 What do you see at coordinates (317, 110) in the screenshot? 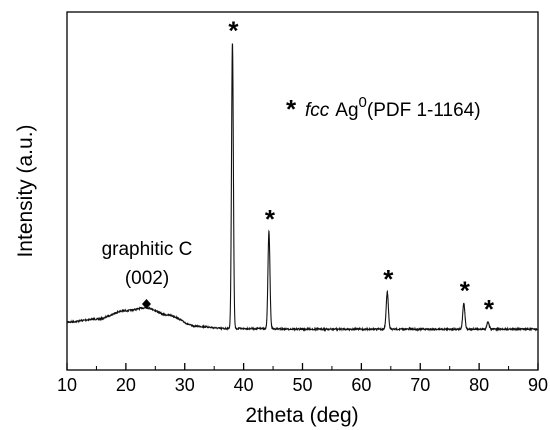
I see `legend-fcc: fcc` at bounding box center [317, 110].